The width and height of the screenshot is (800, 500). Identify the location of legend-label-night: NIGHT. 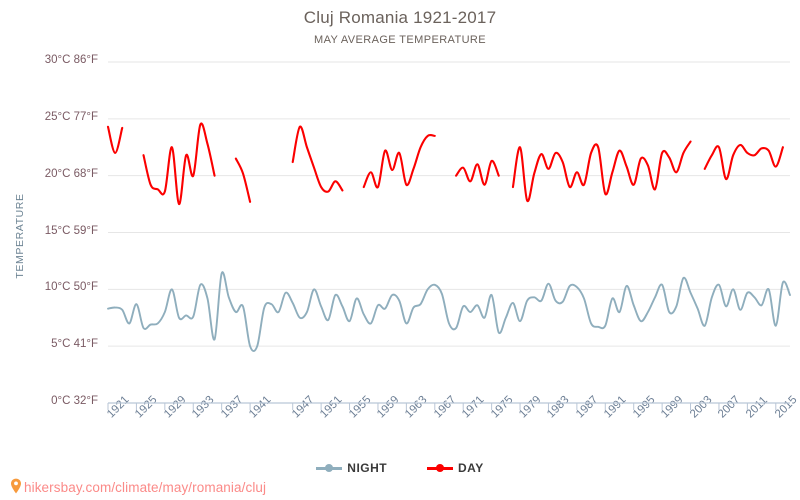
(367, 468).